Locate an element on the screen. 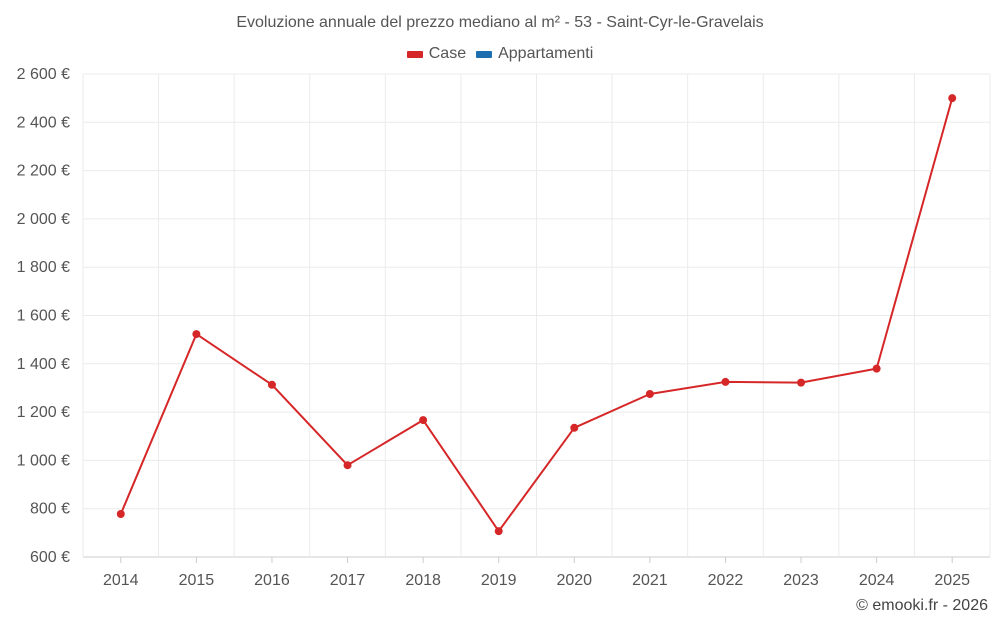  x-tick-label: 2019 is located at coordinates (499, 580).